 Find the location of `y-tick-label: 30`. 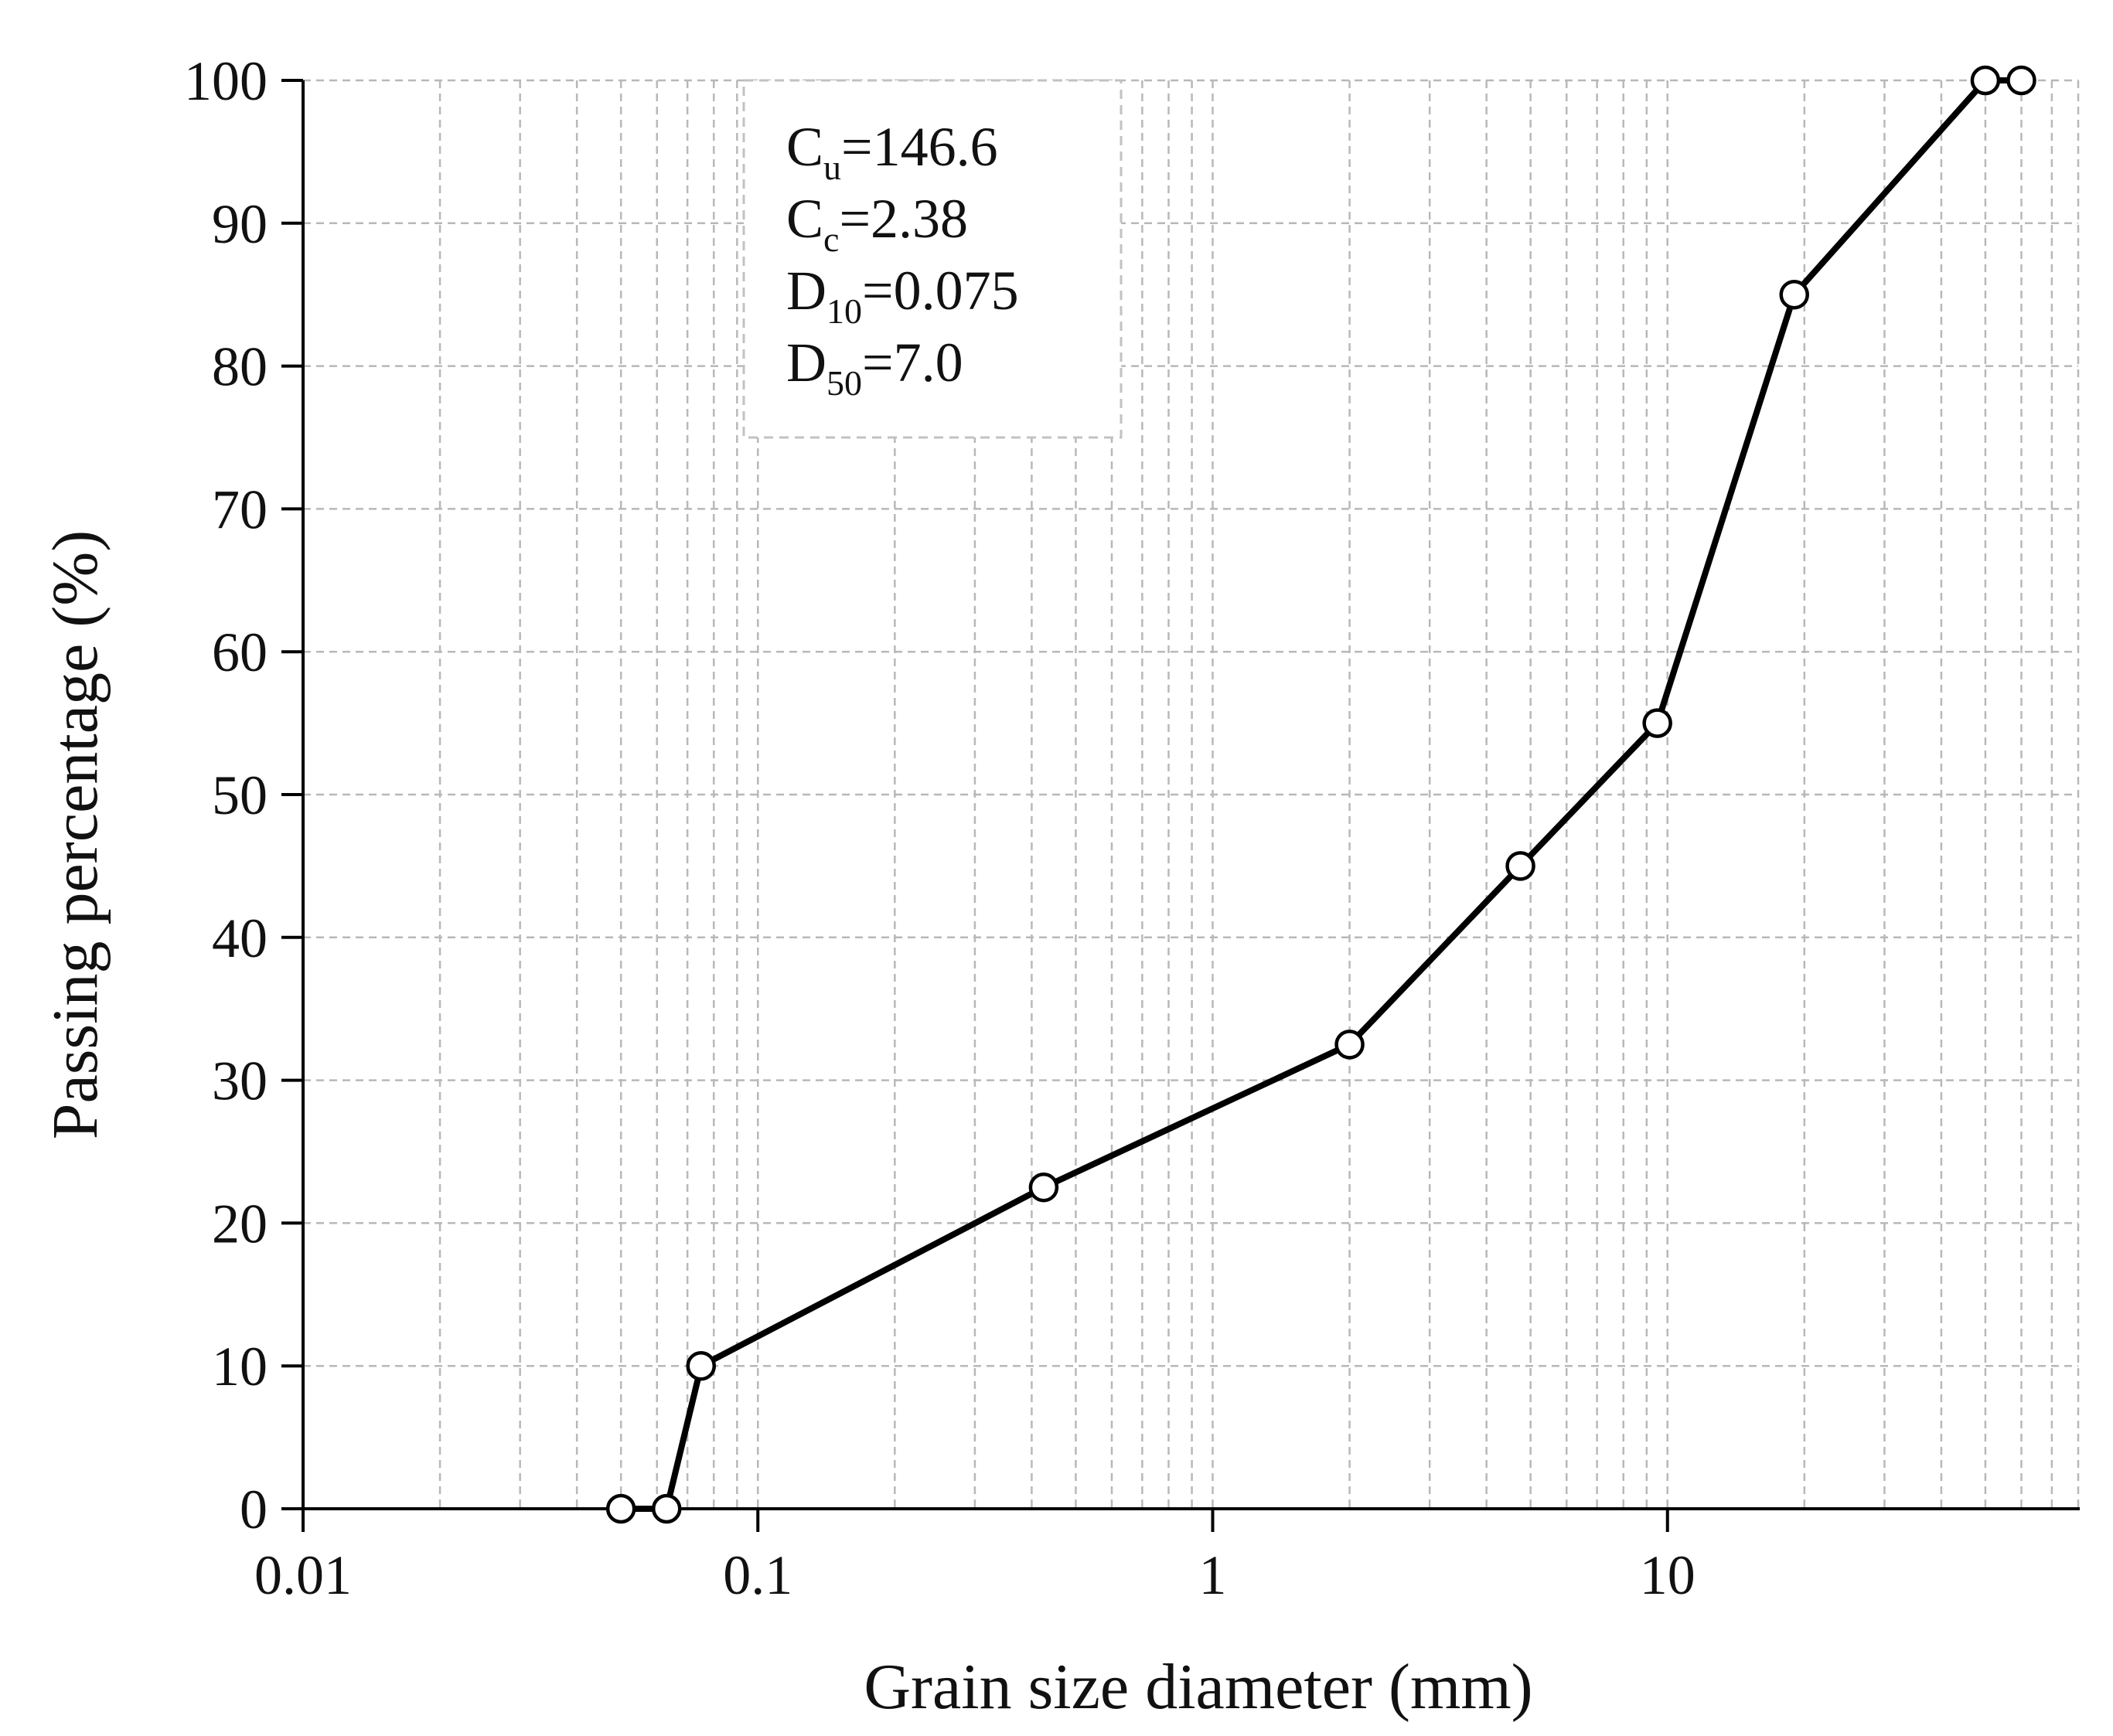

y-tick-label: 30 is located at coordinates (240, 1081).